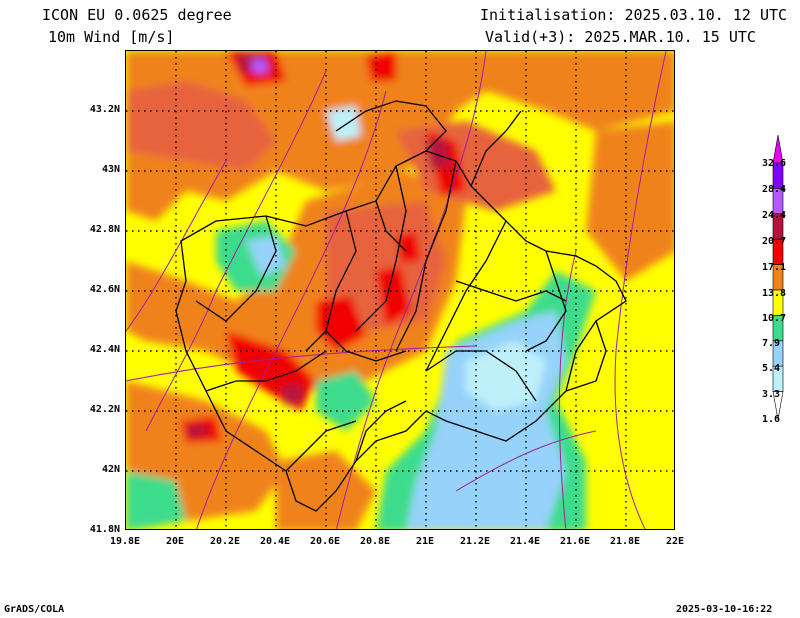 The height and width of the screenshot is (618, 800). I want to click on lon-label: 20.2E, so click(225, 541).